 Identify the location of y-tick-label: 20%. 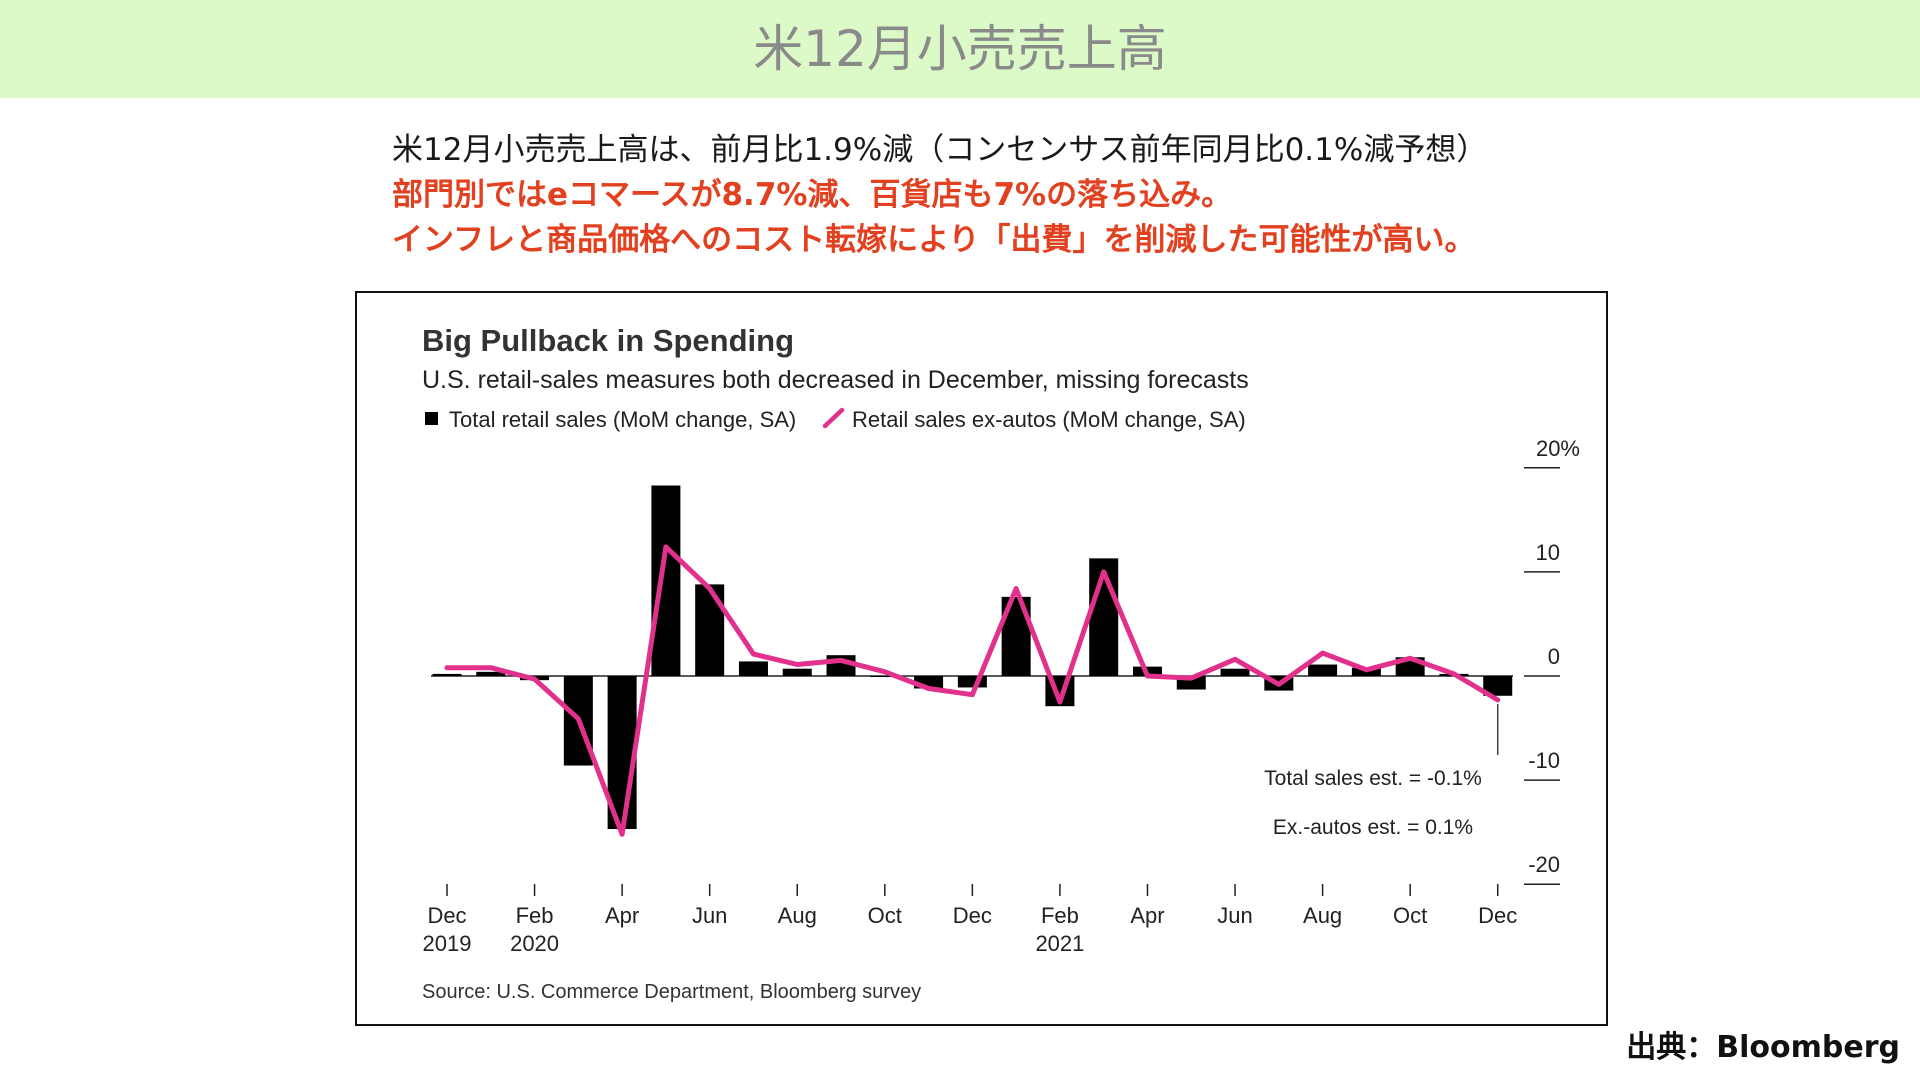
(1558, 448).